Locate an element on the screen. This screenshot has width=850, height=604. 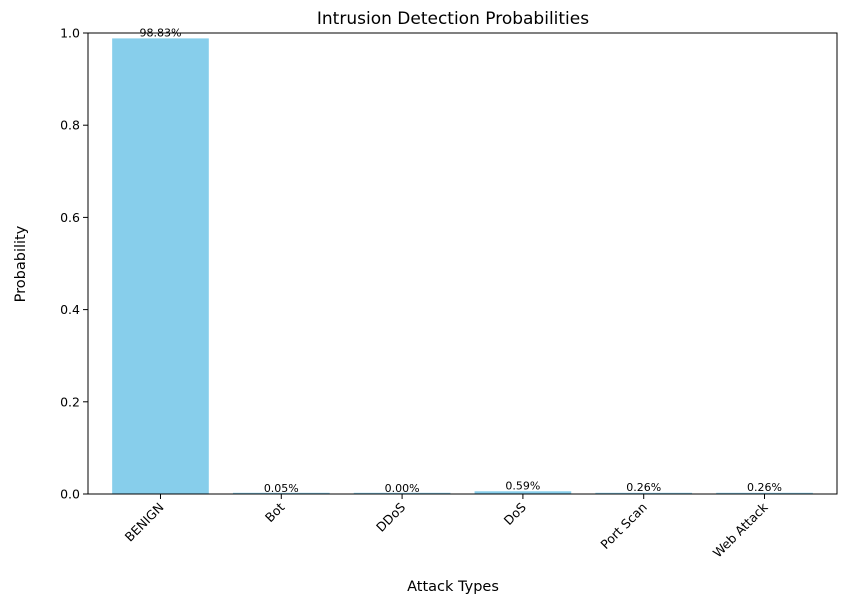
bar-ddos is located at coordinates (402, 493).